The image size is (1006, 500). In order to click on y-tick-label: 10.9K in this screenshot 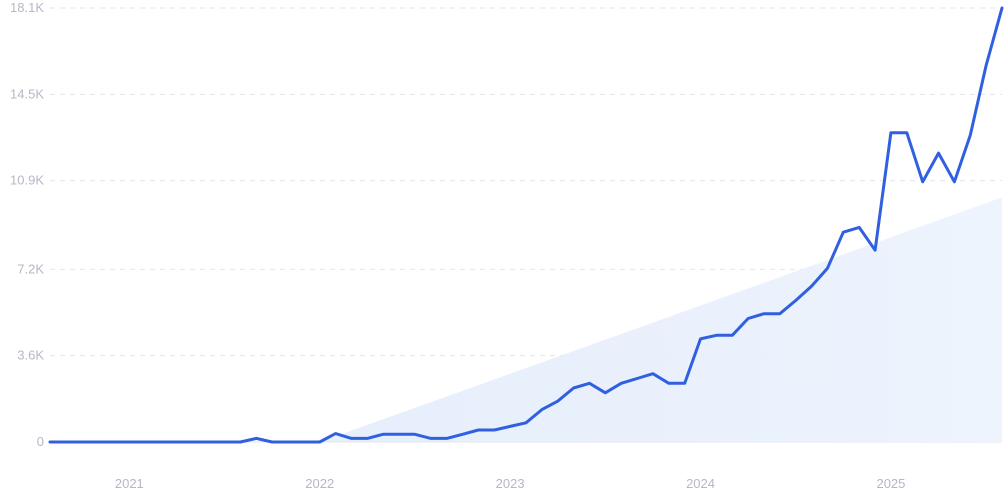, I will do `click(27, 180)`.